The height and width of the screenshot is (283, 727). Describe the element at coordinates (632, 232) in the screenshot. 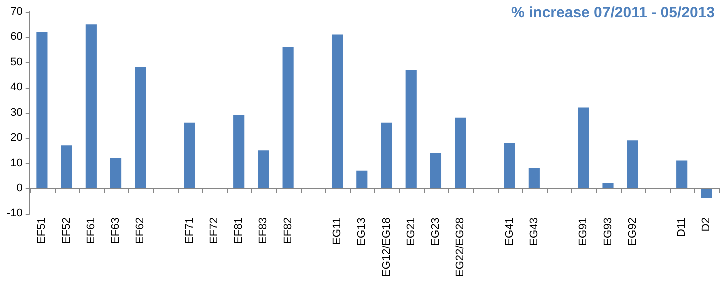

I see `x-tick-label: EG92` at that location.